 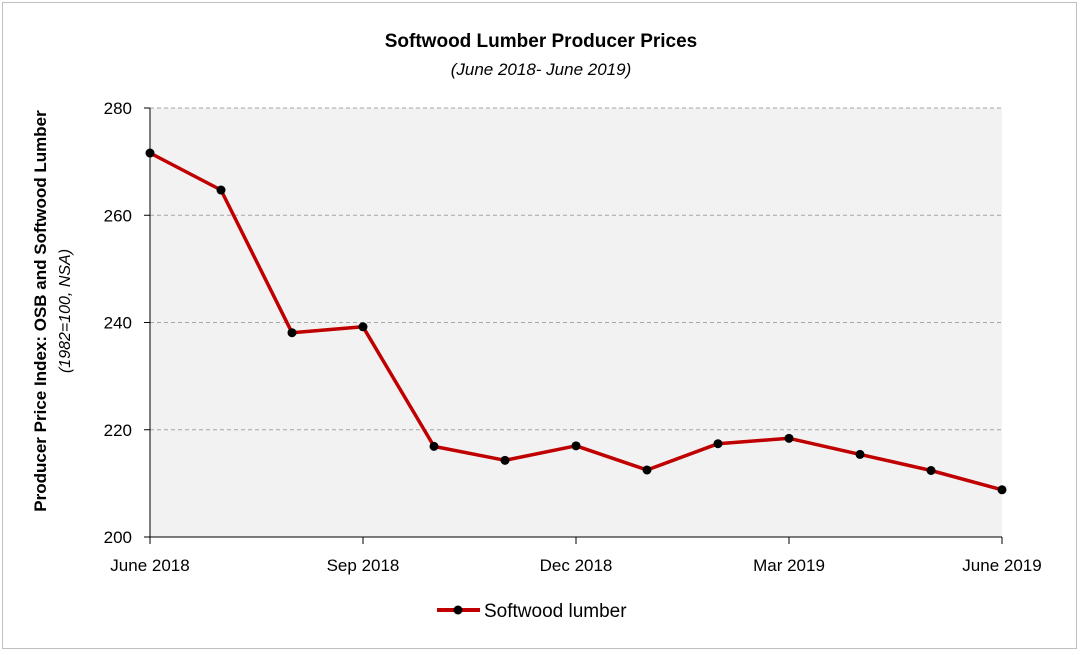 I want to click on y-tick-label: 280, so click(x=118, y=108).